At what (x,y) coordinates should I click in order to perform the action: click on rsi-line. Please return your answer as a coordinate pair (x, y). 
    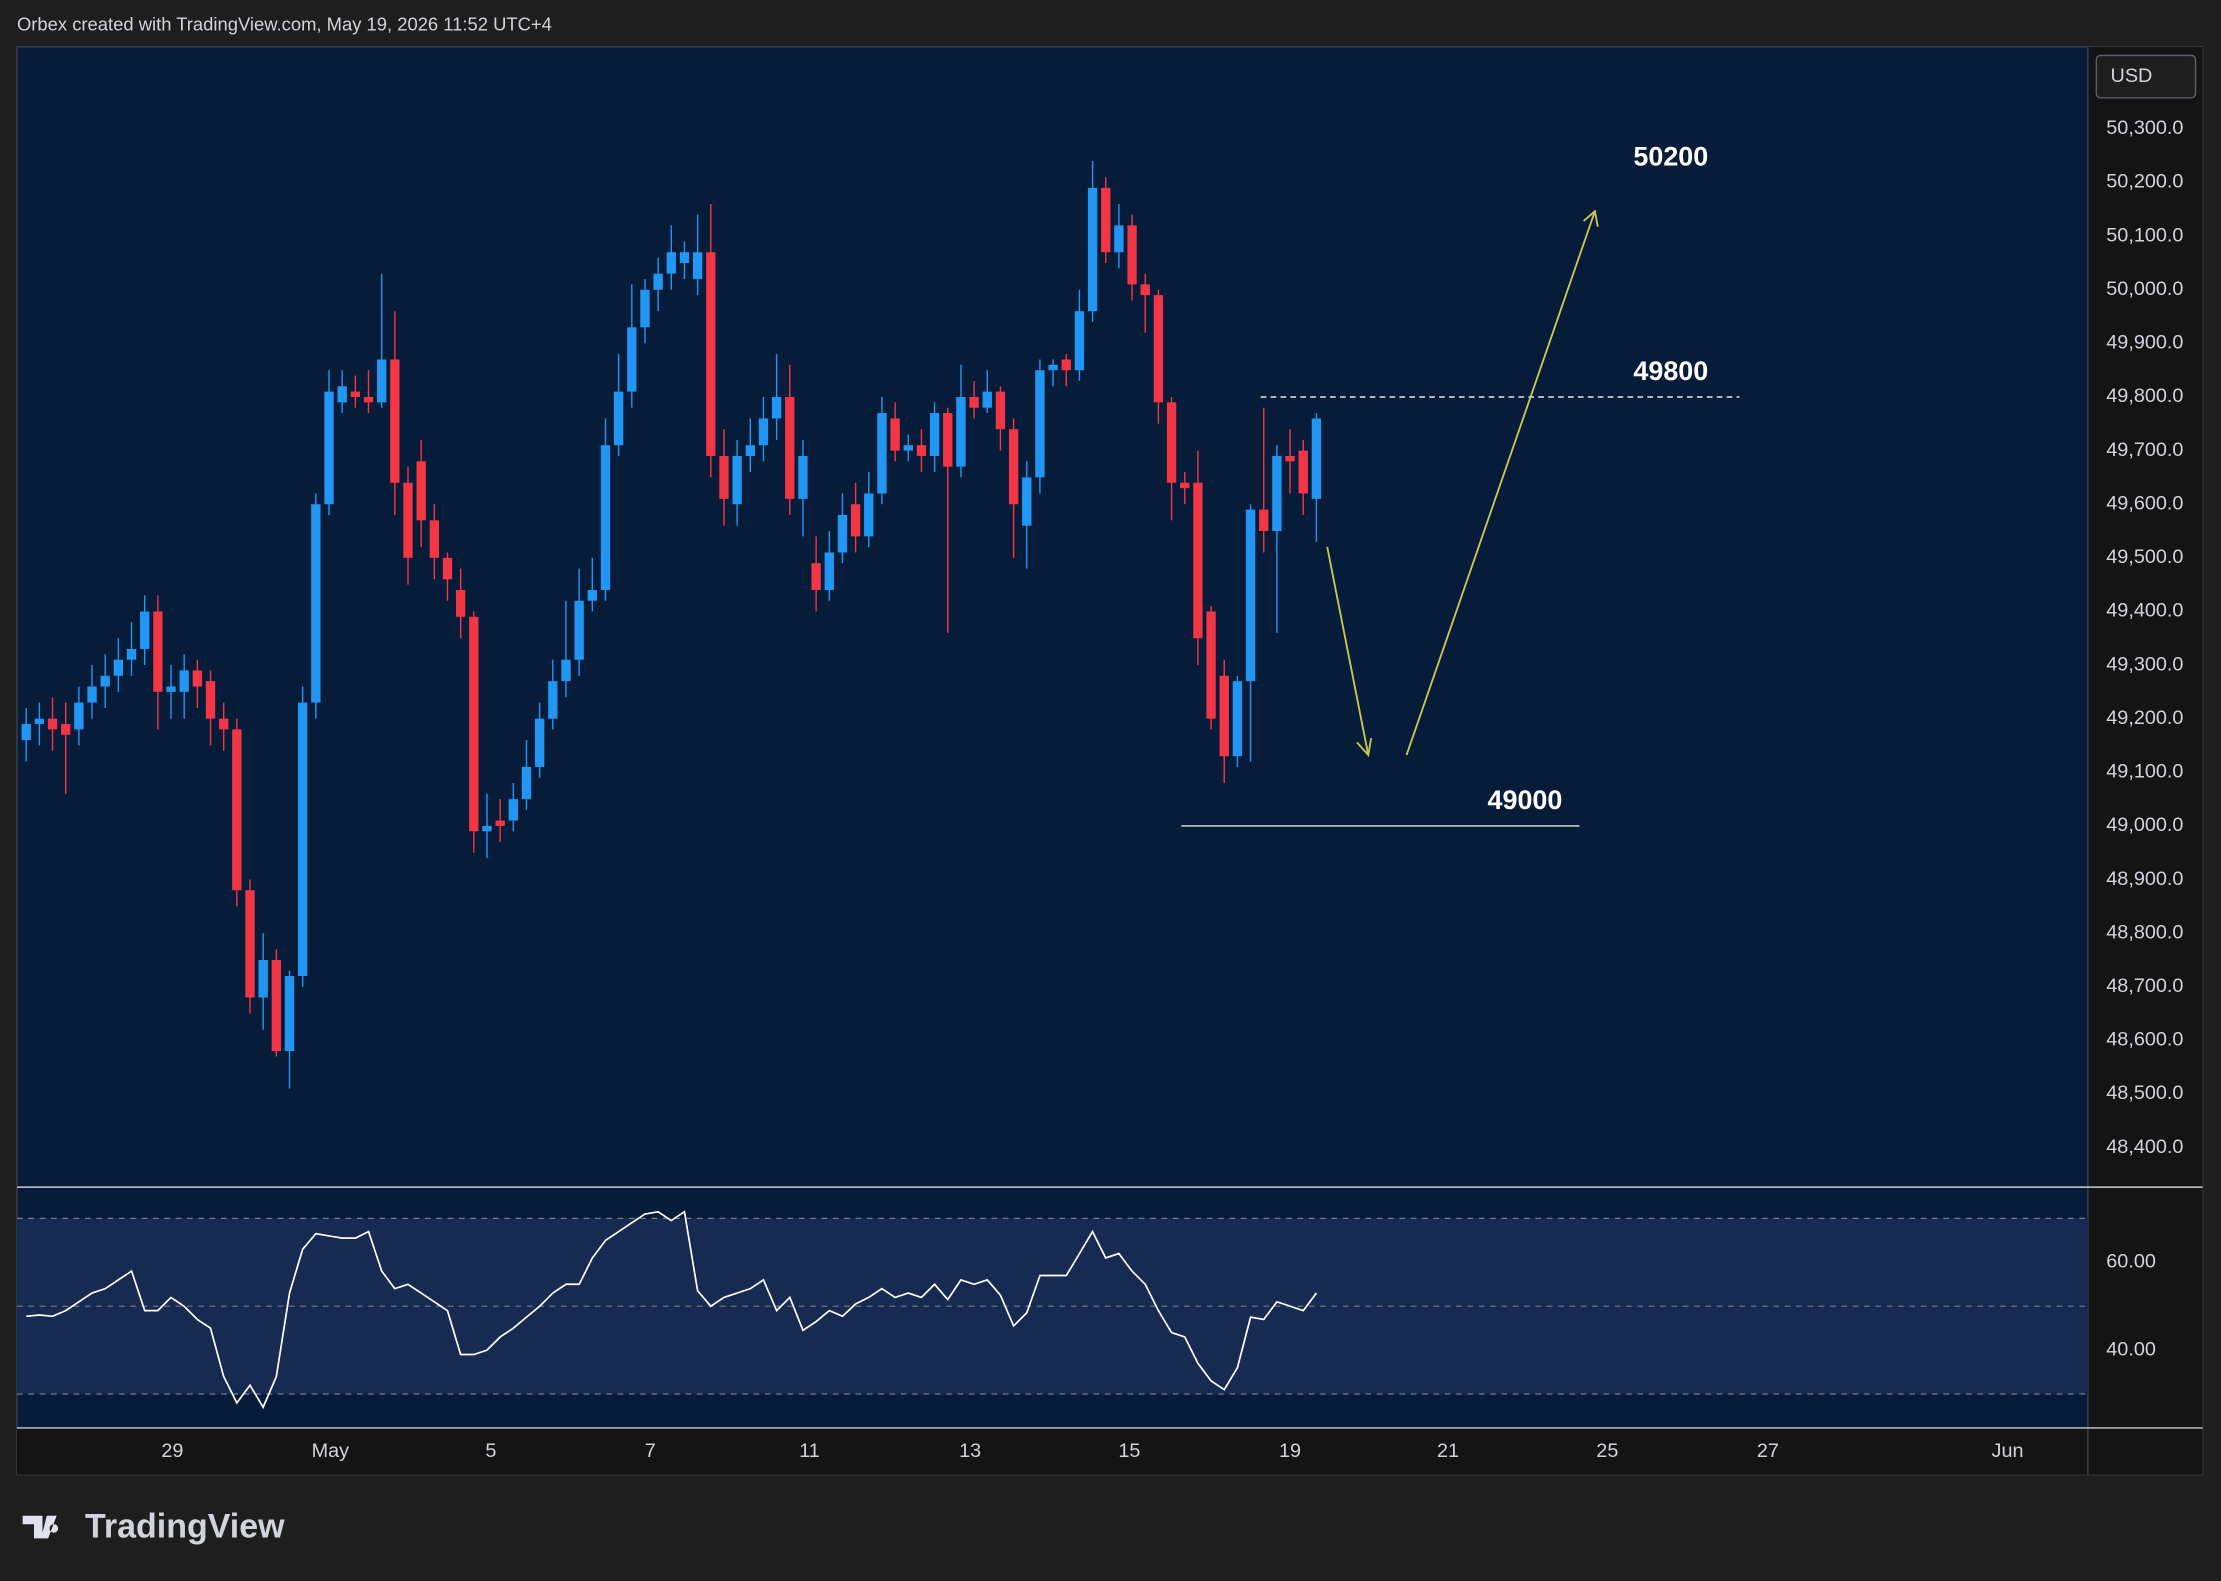
    Looking at the image, I should click on (672, 1310).